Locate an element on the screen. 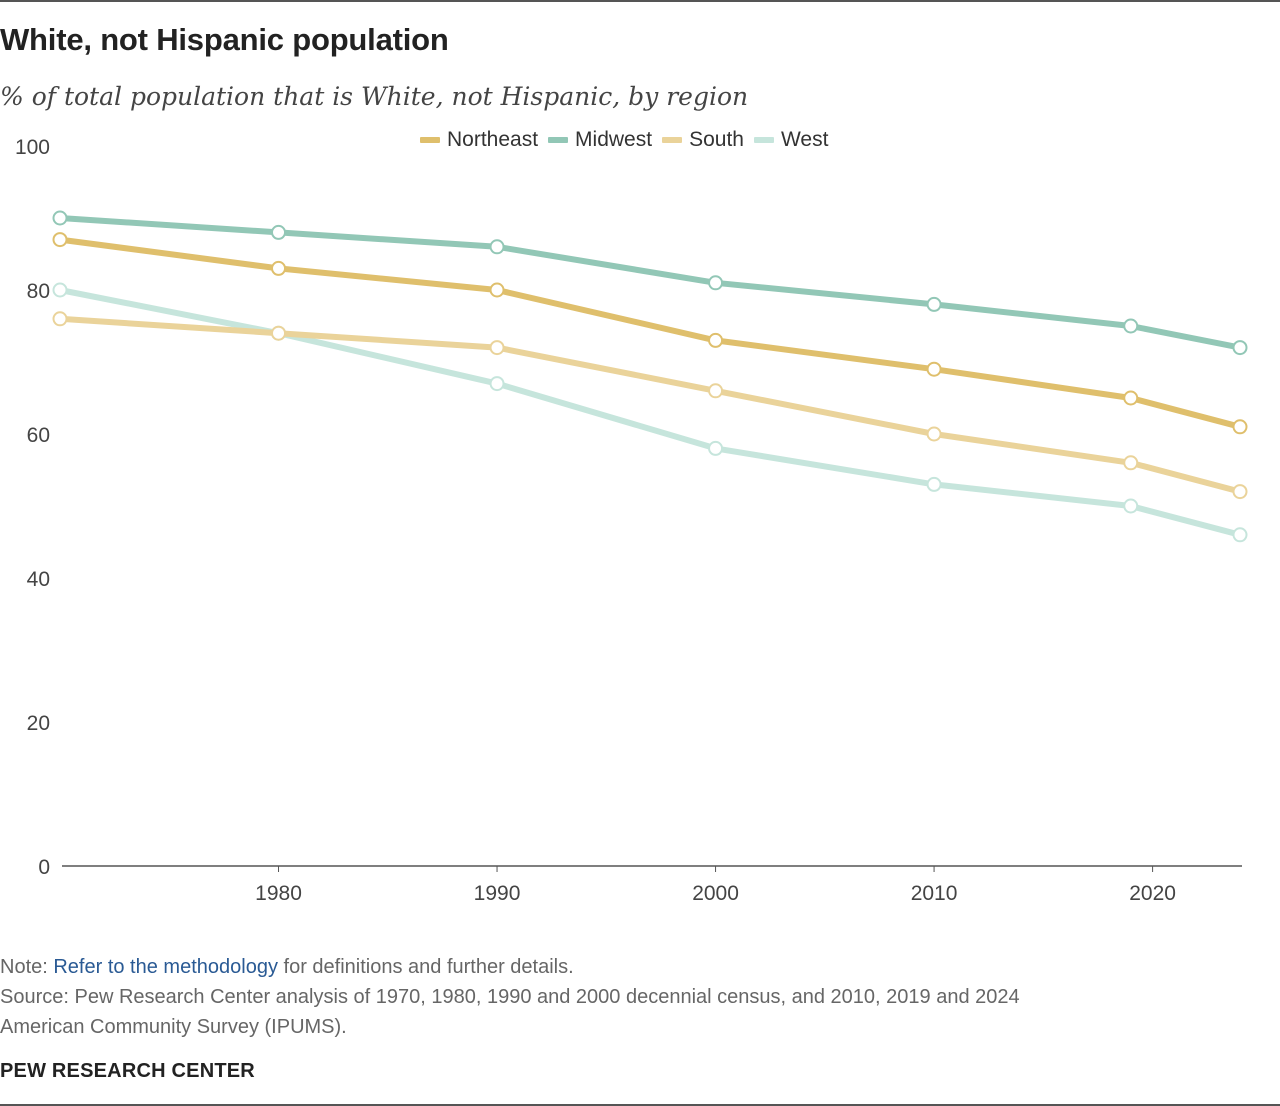 The image size is (1280, 1106). point-midwest-1980 is located at coordinates (279, 232).